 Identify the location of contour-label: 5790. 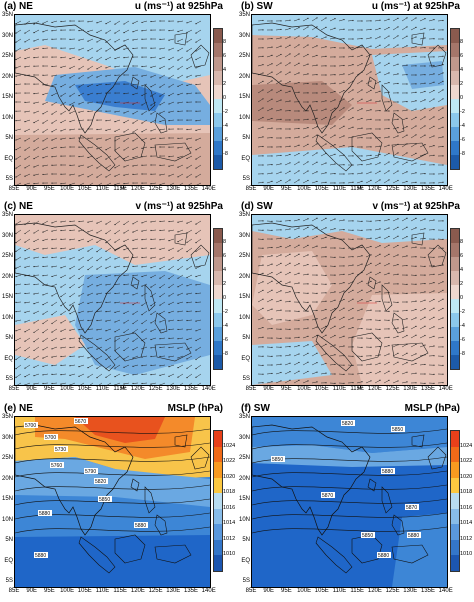
(90, 472).